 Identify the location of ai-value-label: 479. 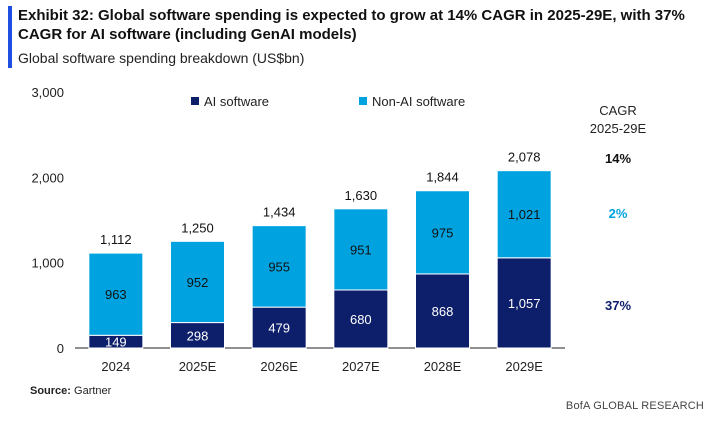
(279, 328).